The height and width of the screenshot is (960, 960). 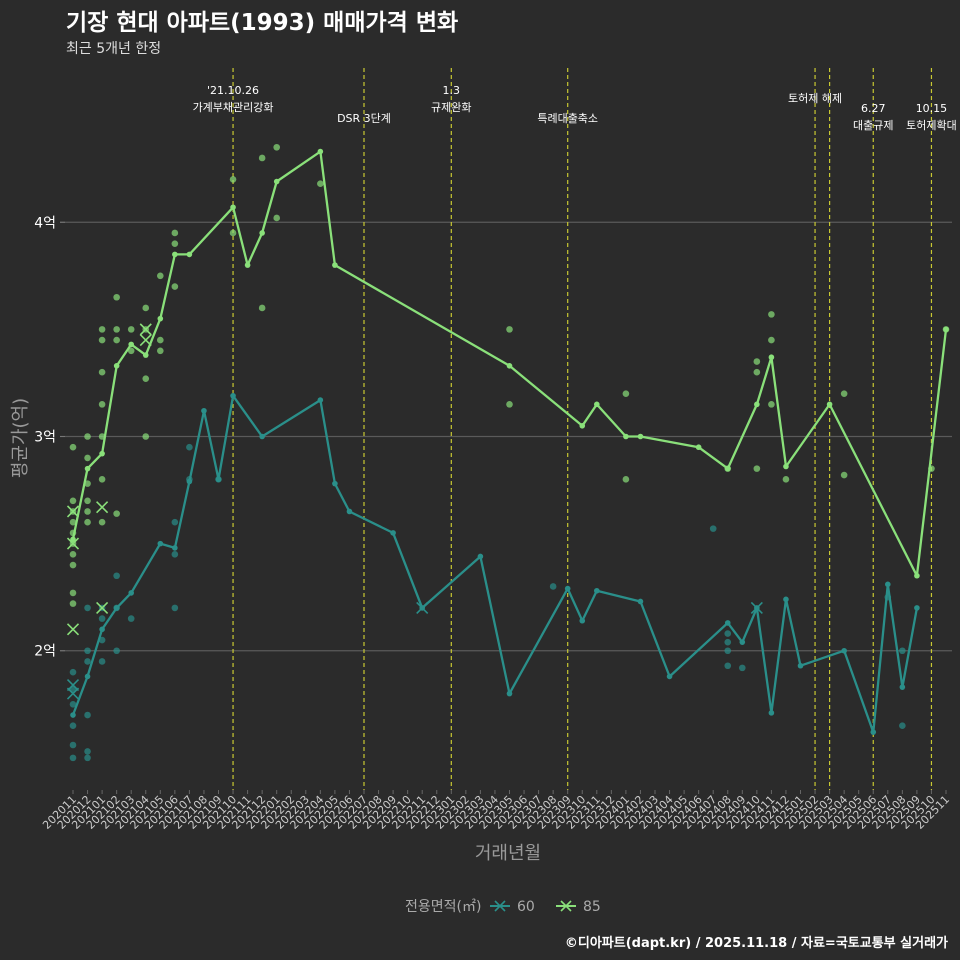 I want to click on y-axis-ticks: 2억 3억 4억, so click(x=49, y=437).